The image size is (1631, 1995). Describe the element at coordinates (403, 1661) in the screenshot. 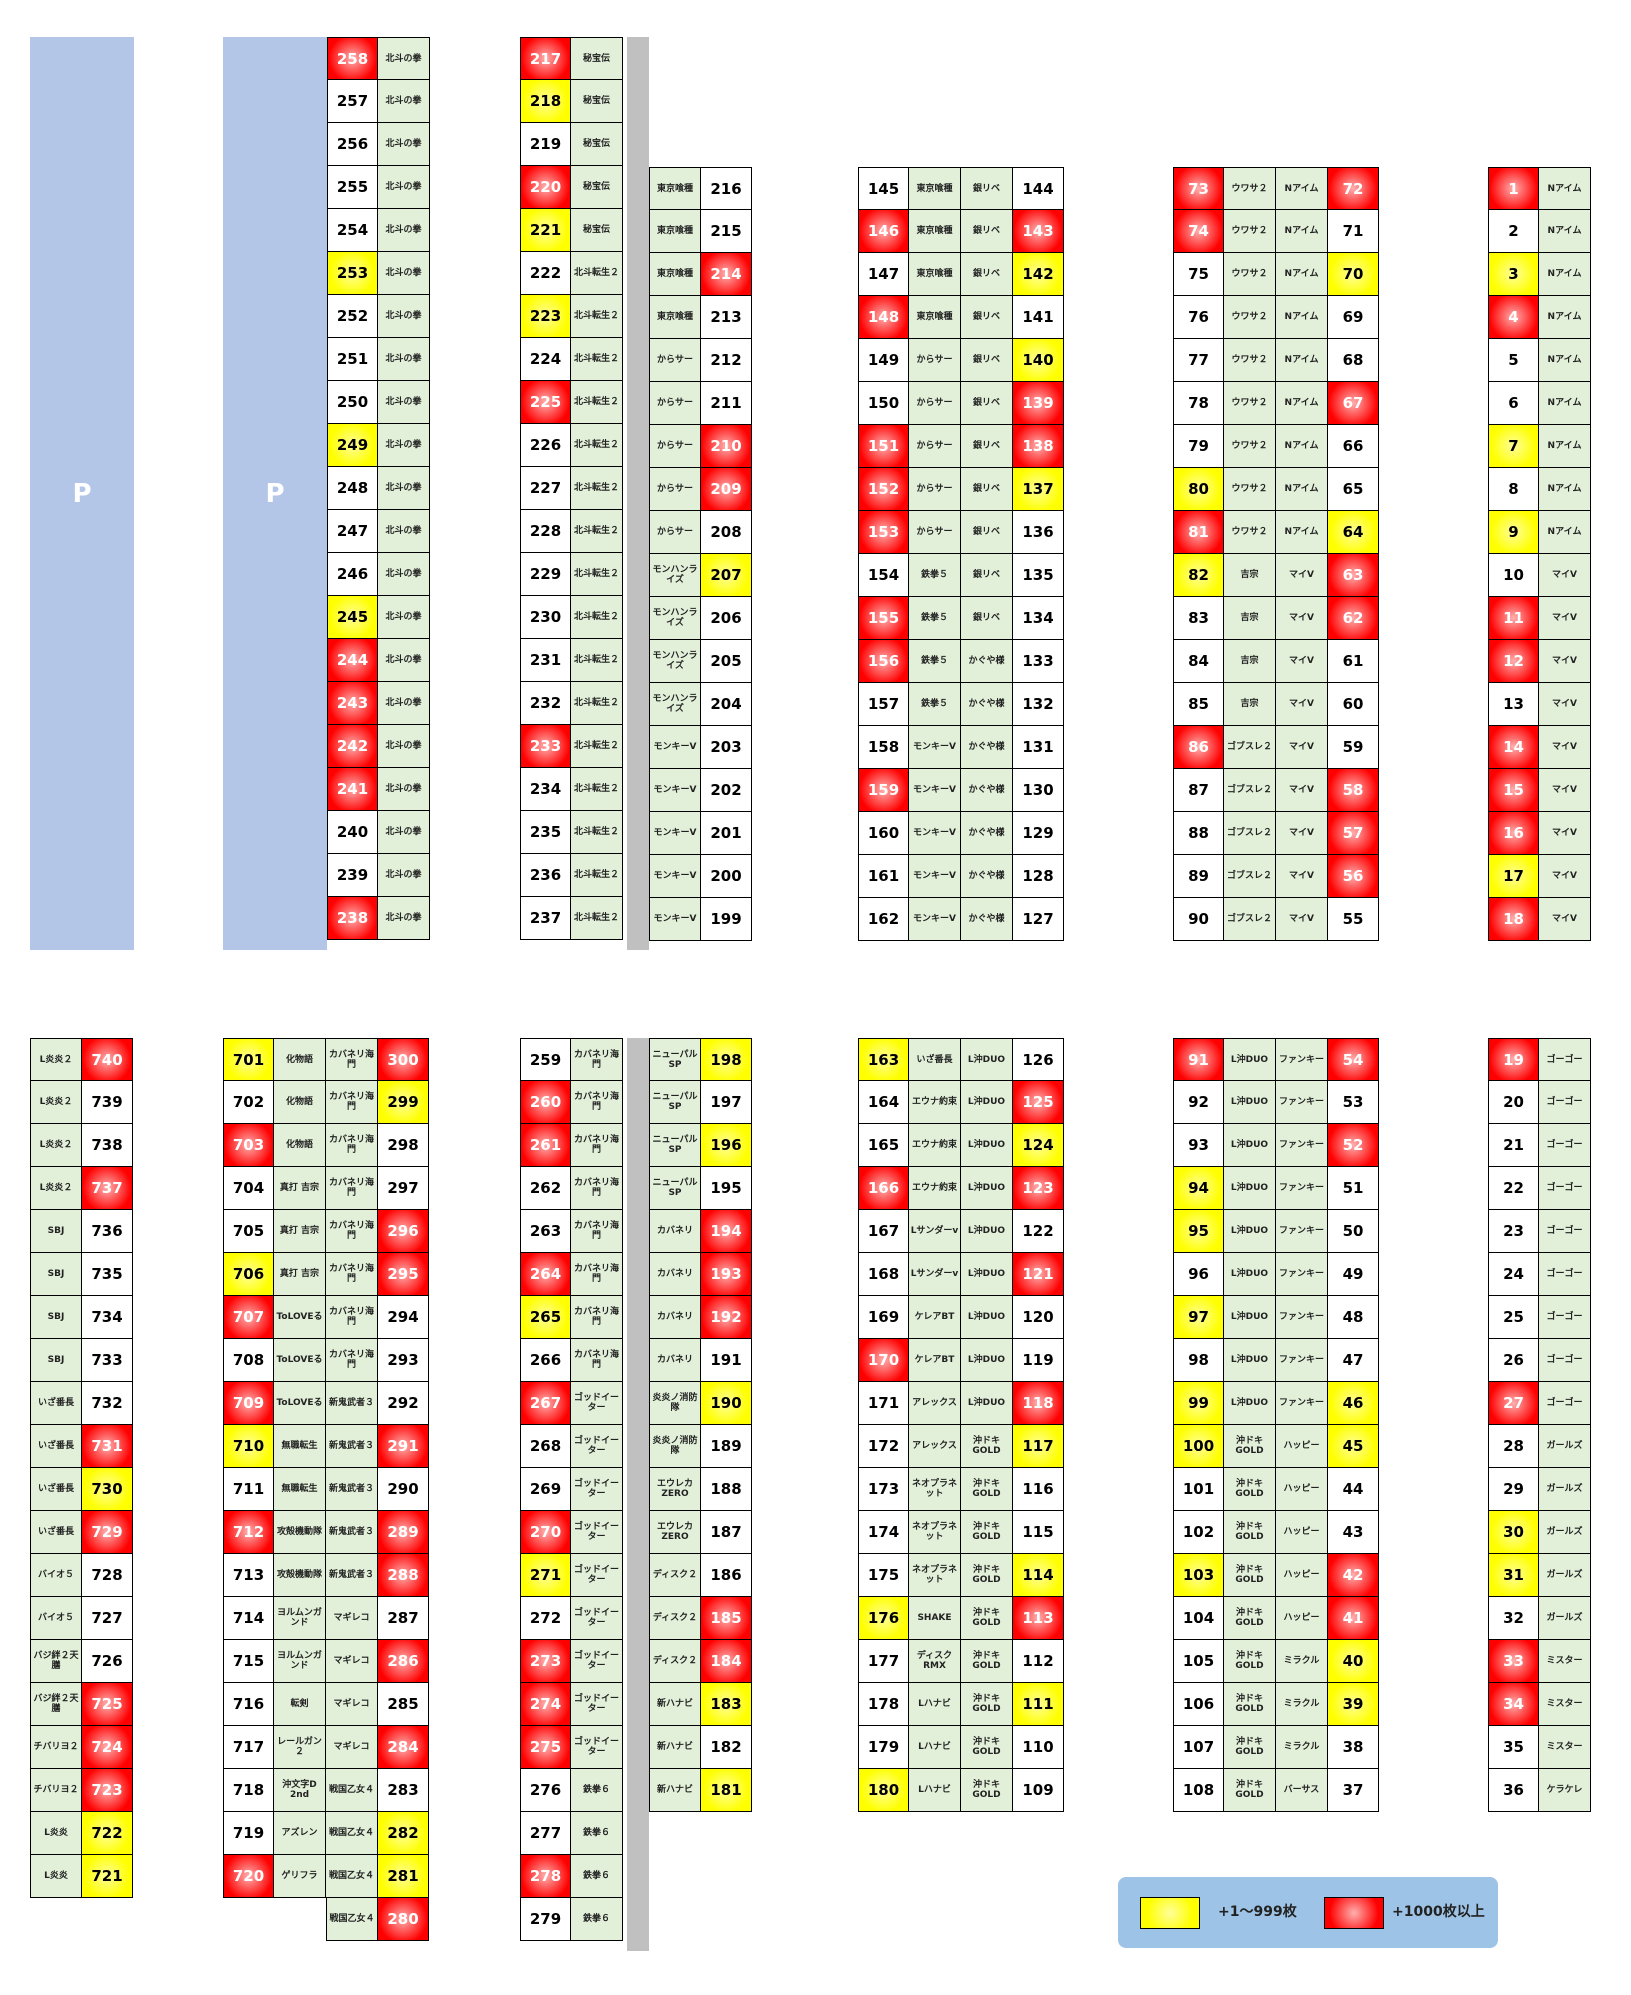

I see `machine-number-cell: 286` at that location.